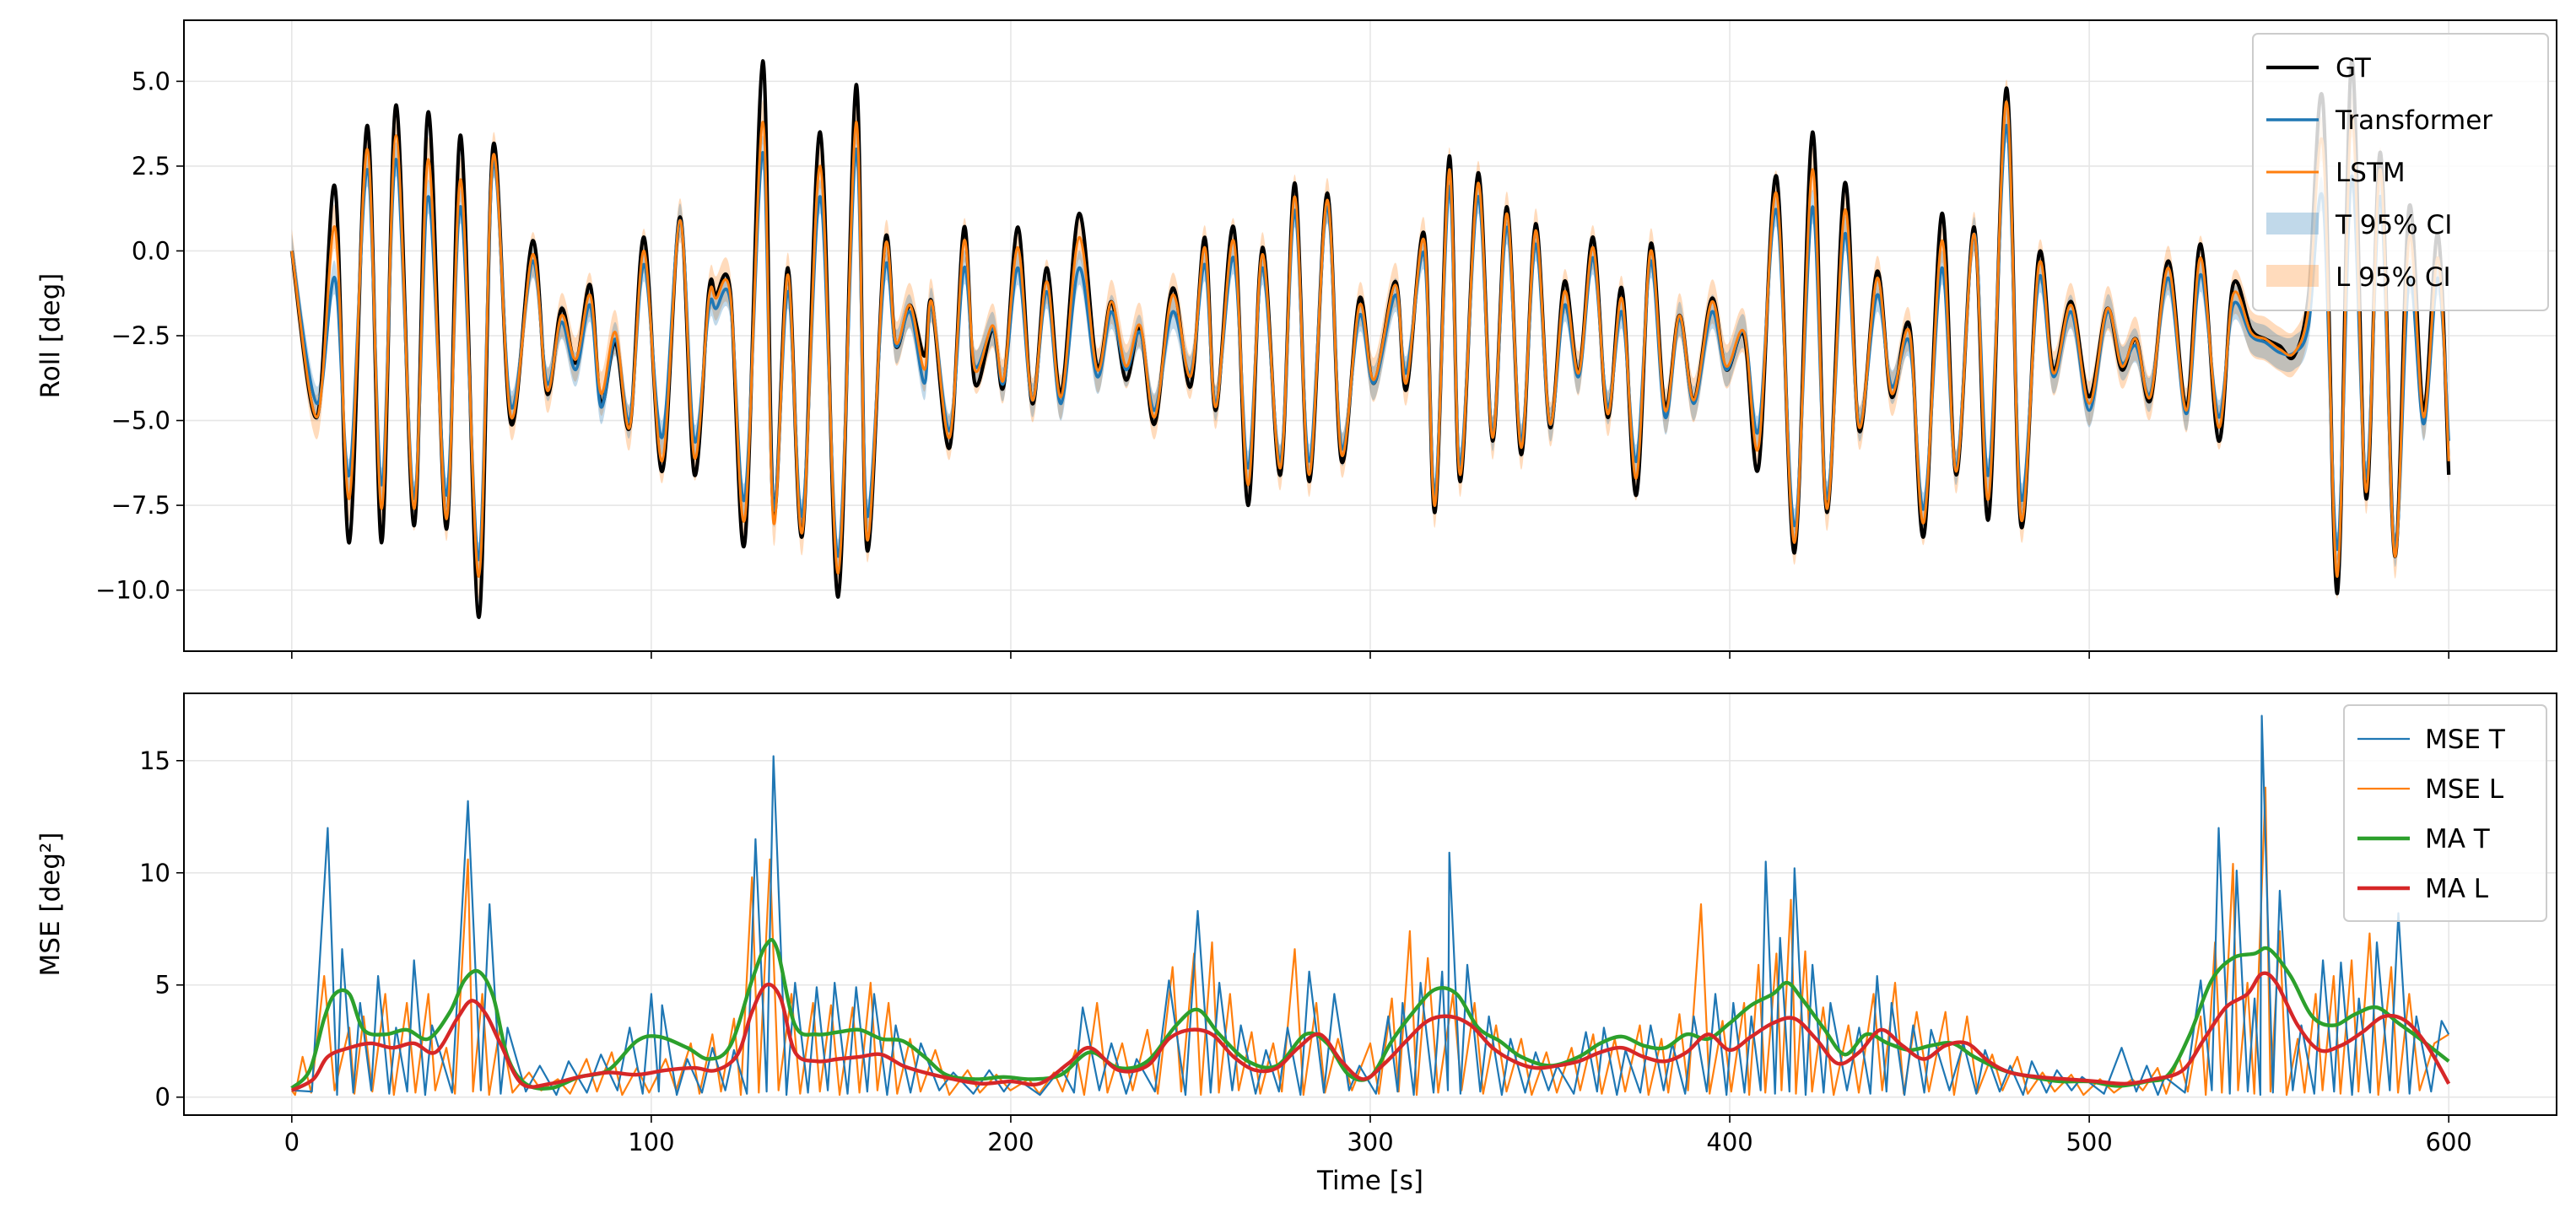  What do you see at coordinates (151, 251) in the screenshot?
I see `y-tick-label: 0.0` at bounding box center [151, 251].